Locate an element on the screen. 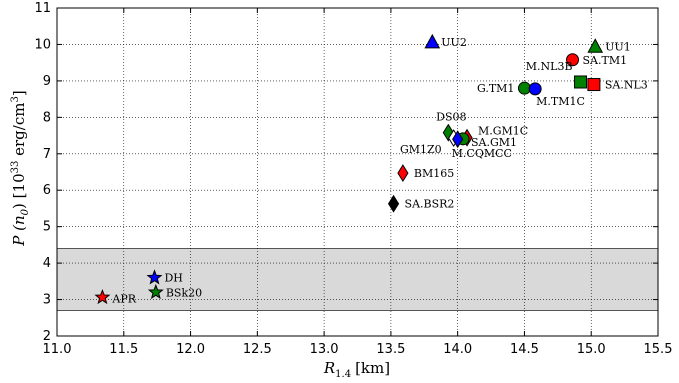 The image size is (679, 383). x-tick-label: 14.0 is located at coordinates (457, 349).